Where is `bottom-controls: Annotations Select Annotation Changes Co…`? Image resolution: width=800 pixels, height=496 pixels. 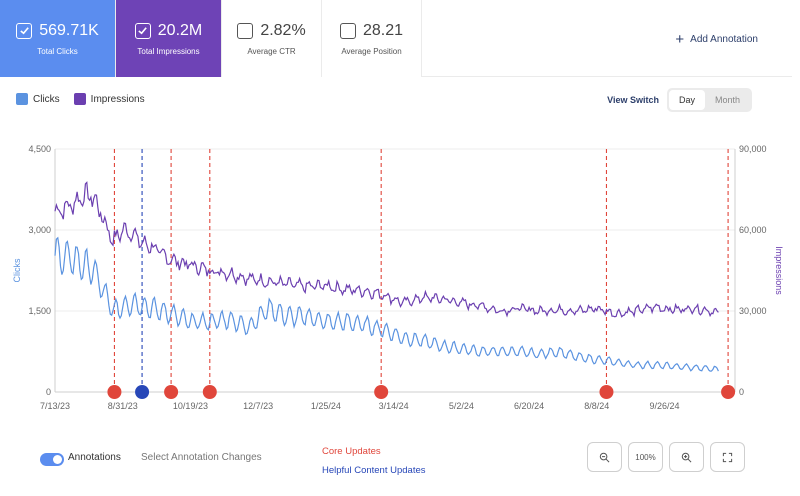 bottom-controls: Annotations Select Annotation Changes Co… is located at coordinates (400, 468).